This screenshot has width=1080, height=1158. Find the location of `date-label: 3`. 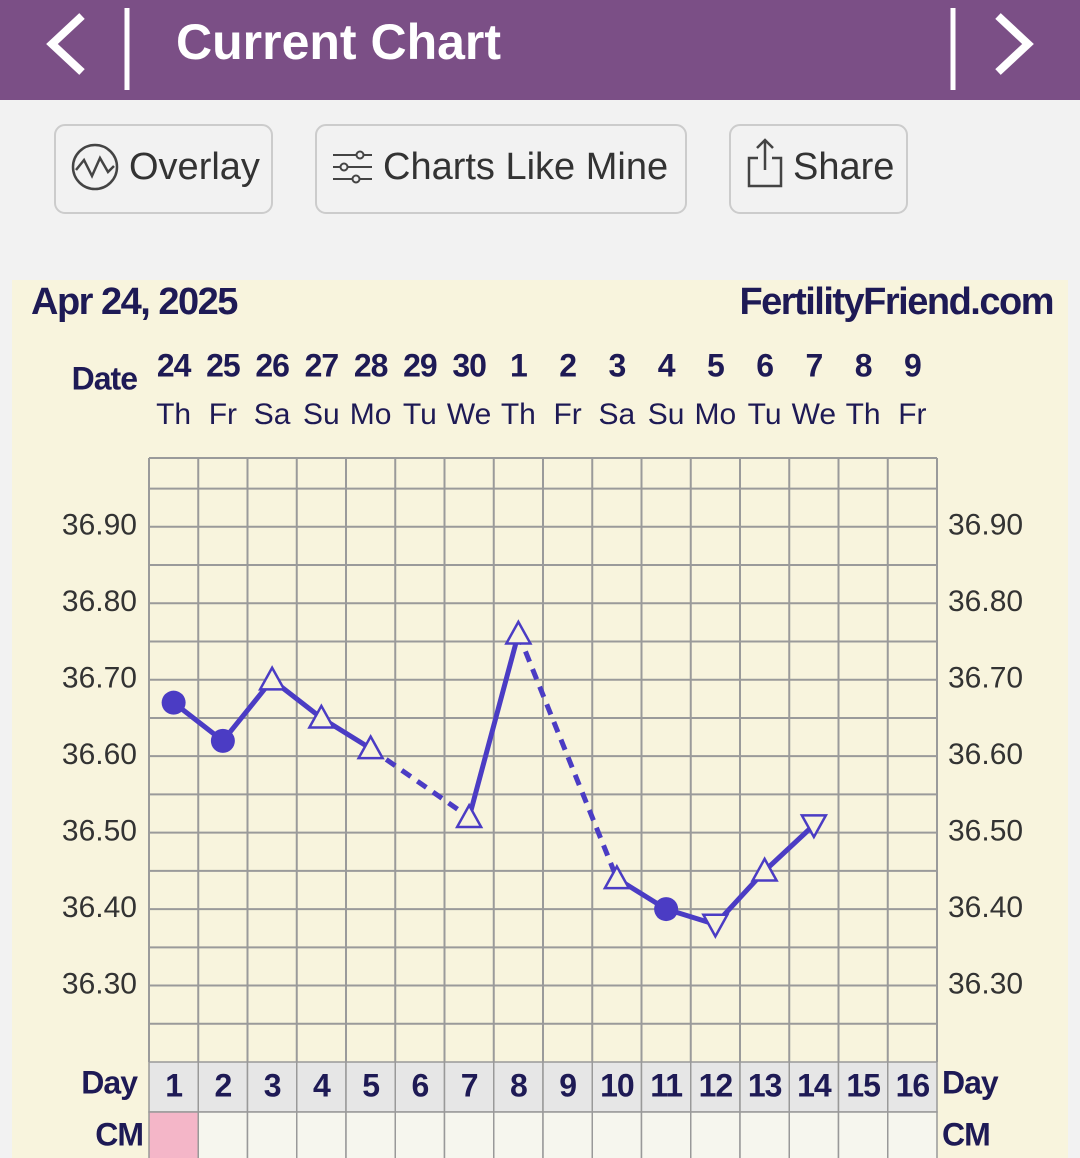

date-label: 3 is located at coordinates (616, 365).